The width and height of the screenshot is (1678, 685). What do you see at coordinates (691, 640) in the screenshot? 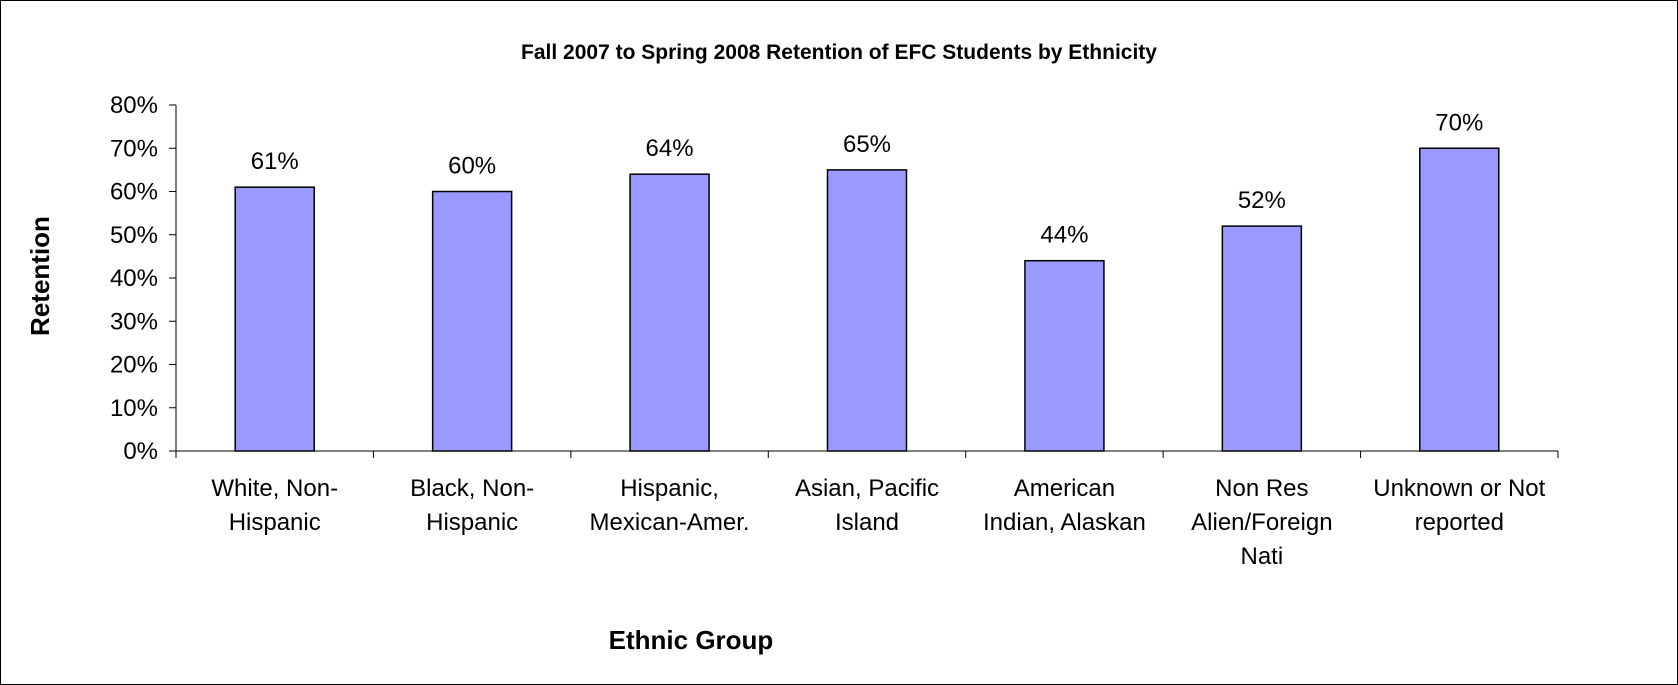
I see `x-axis-title: Ethnic Group` at bounding box center [691, 640].